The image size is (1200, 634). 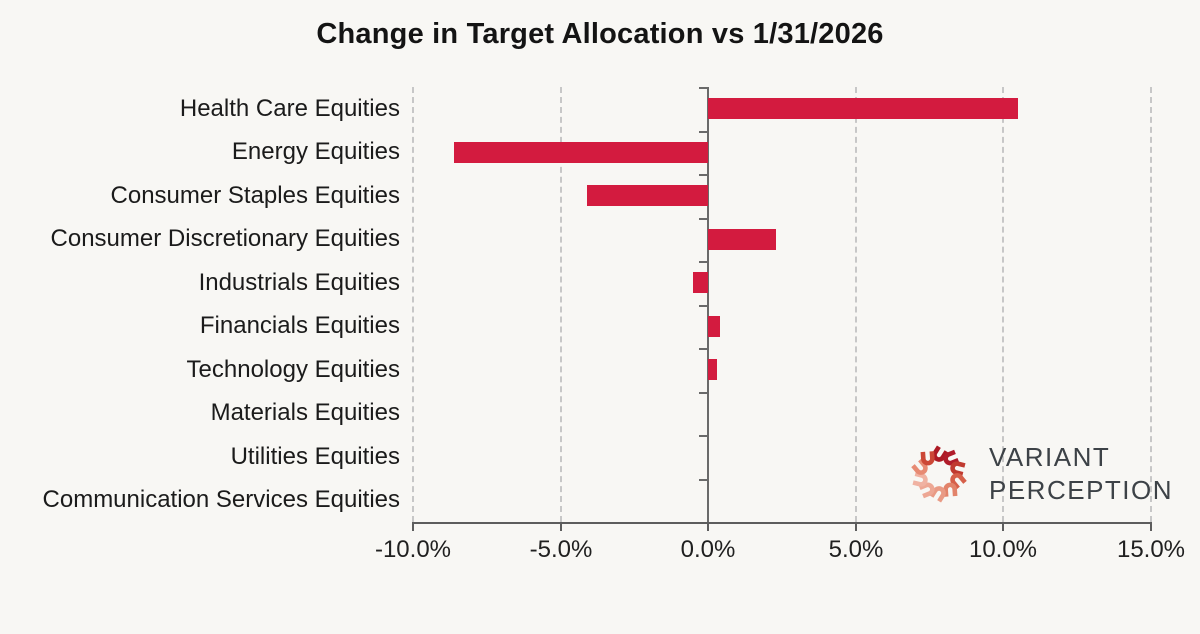 What do you see at coordinates (782, 523) in the screenshot?
I see `x-axis-line` at bounding box center [782, 523].